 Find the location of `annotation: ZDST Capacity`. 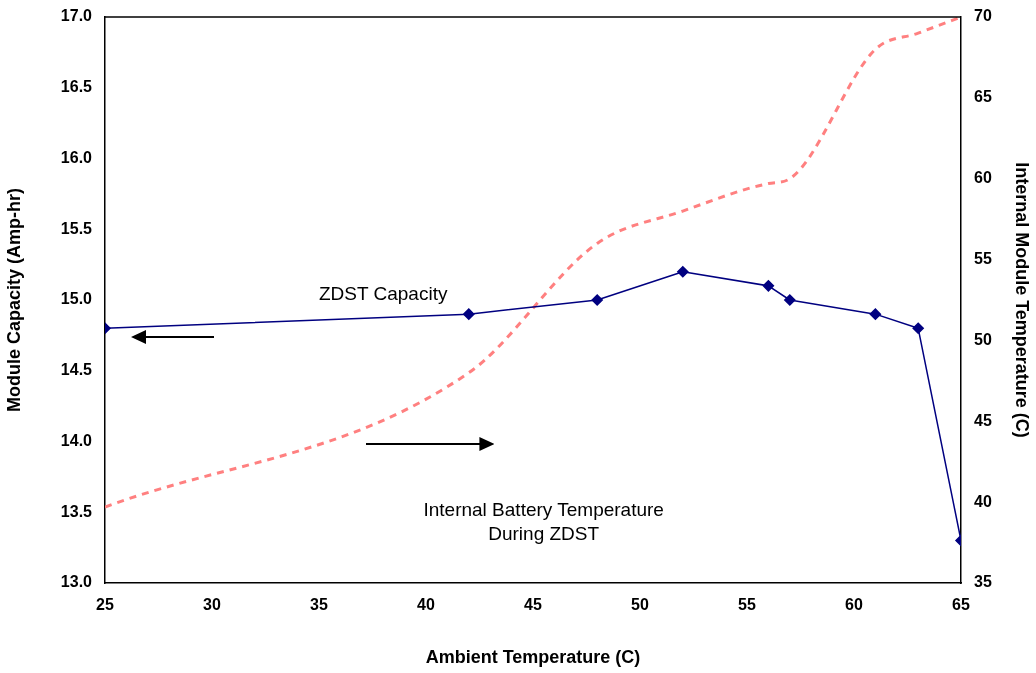

annotation: ZDST Capacity is located at coordinates (383, 293).